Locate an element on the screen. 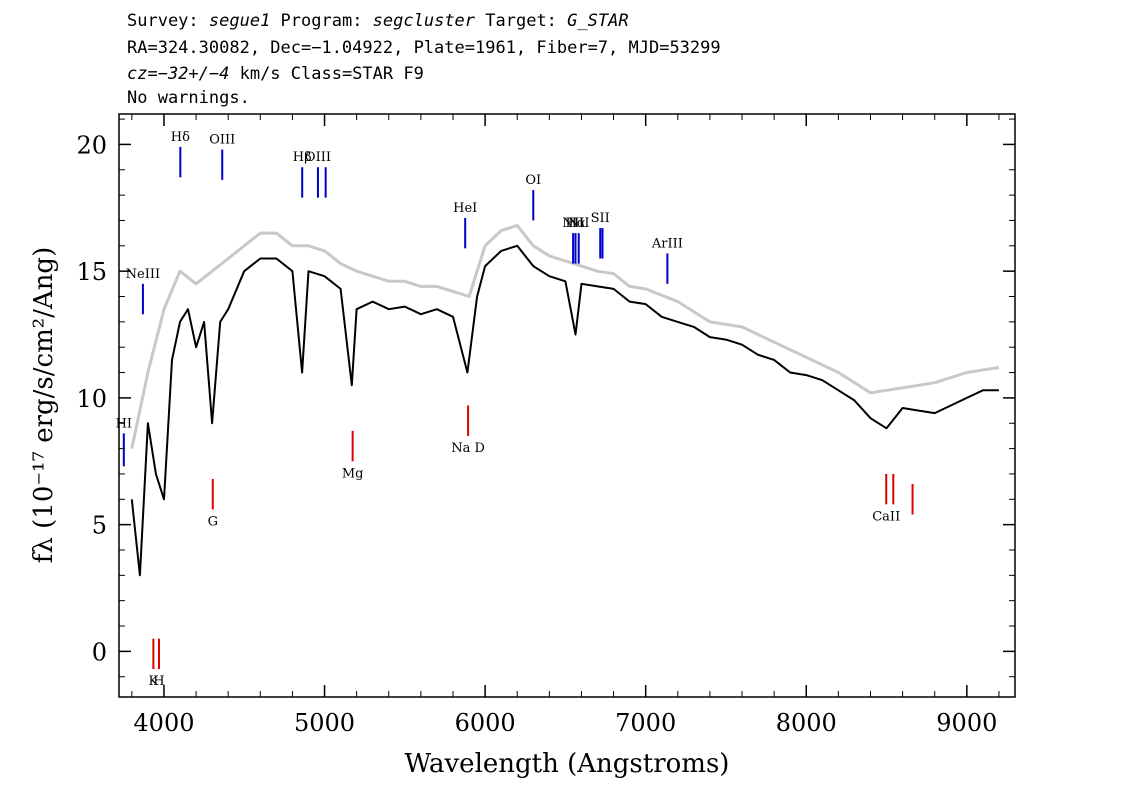  y-tick-label: 0 is located at coordinates (99, 652).